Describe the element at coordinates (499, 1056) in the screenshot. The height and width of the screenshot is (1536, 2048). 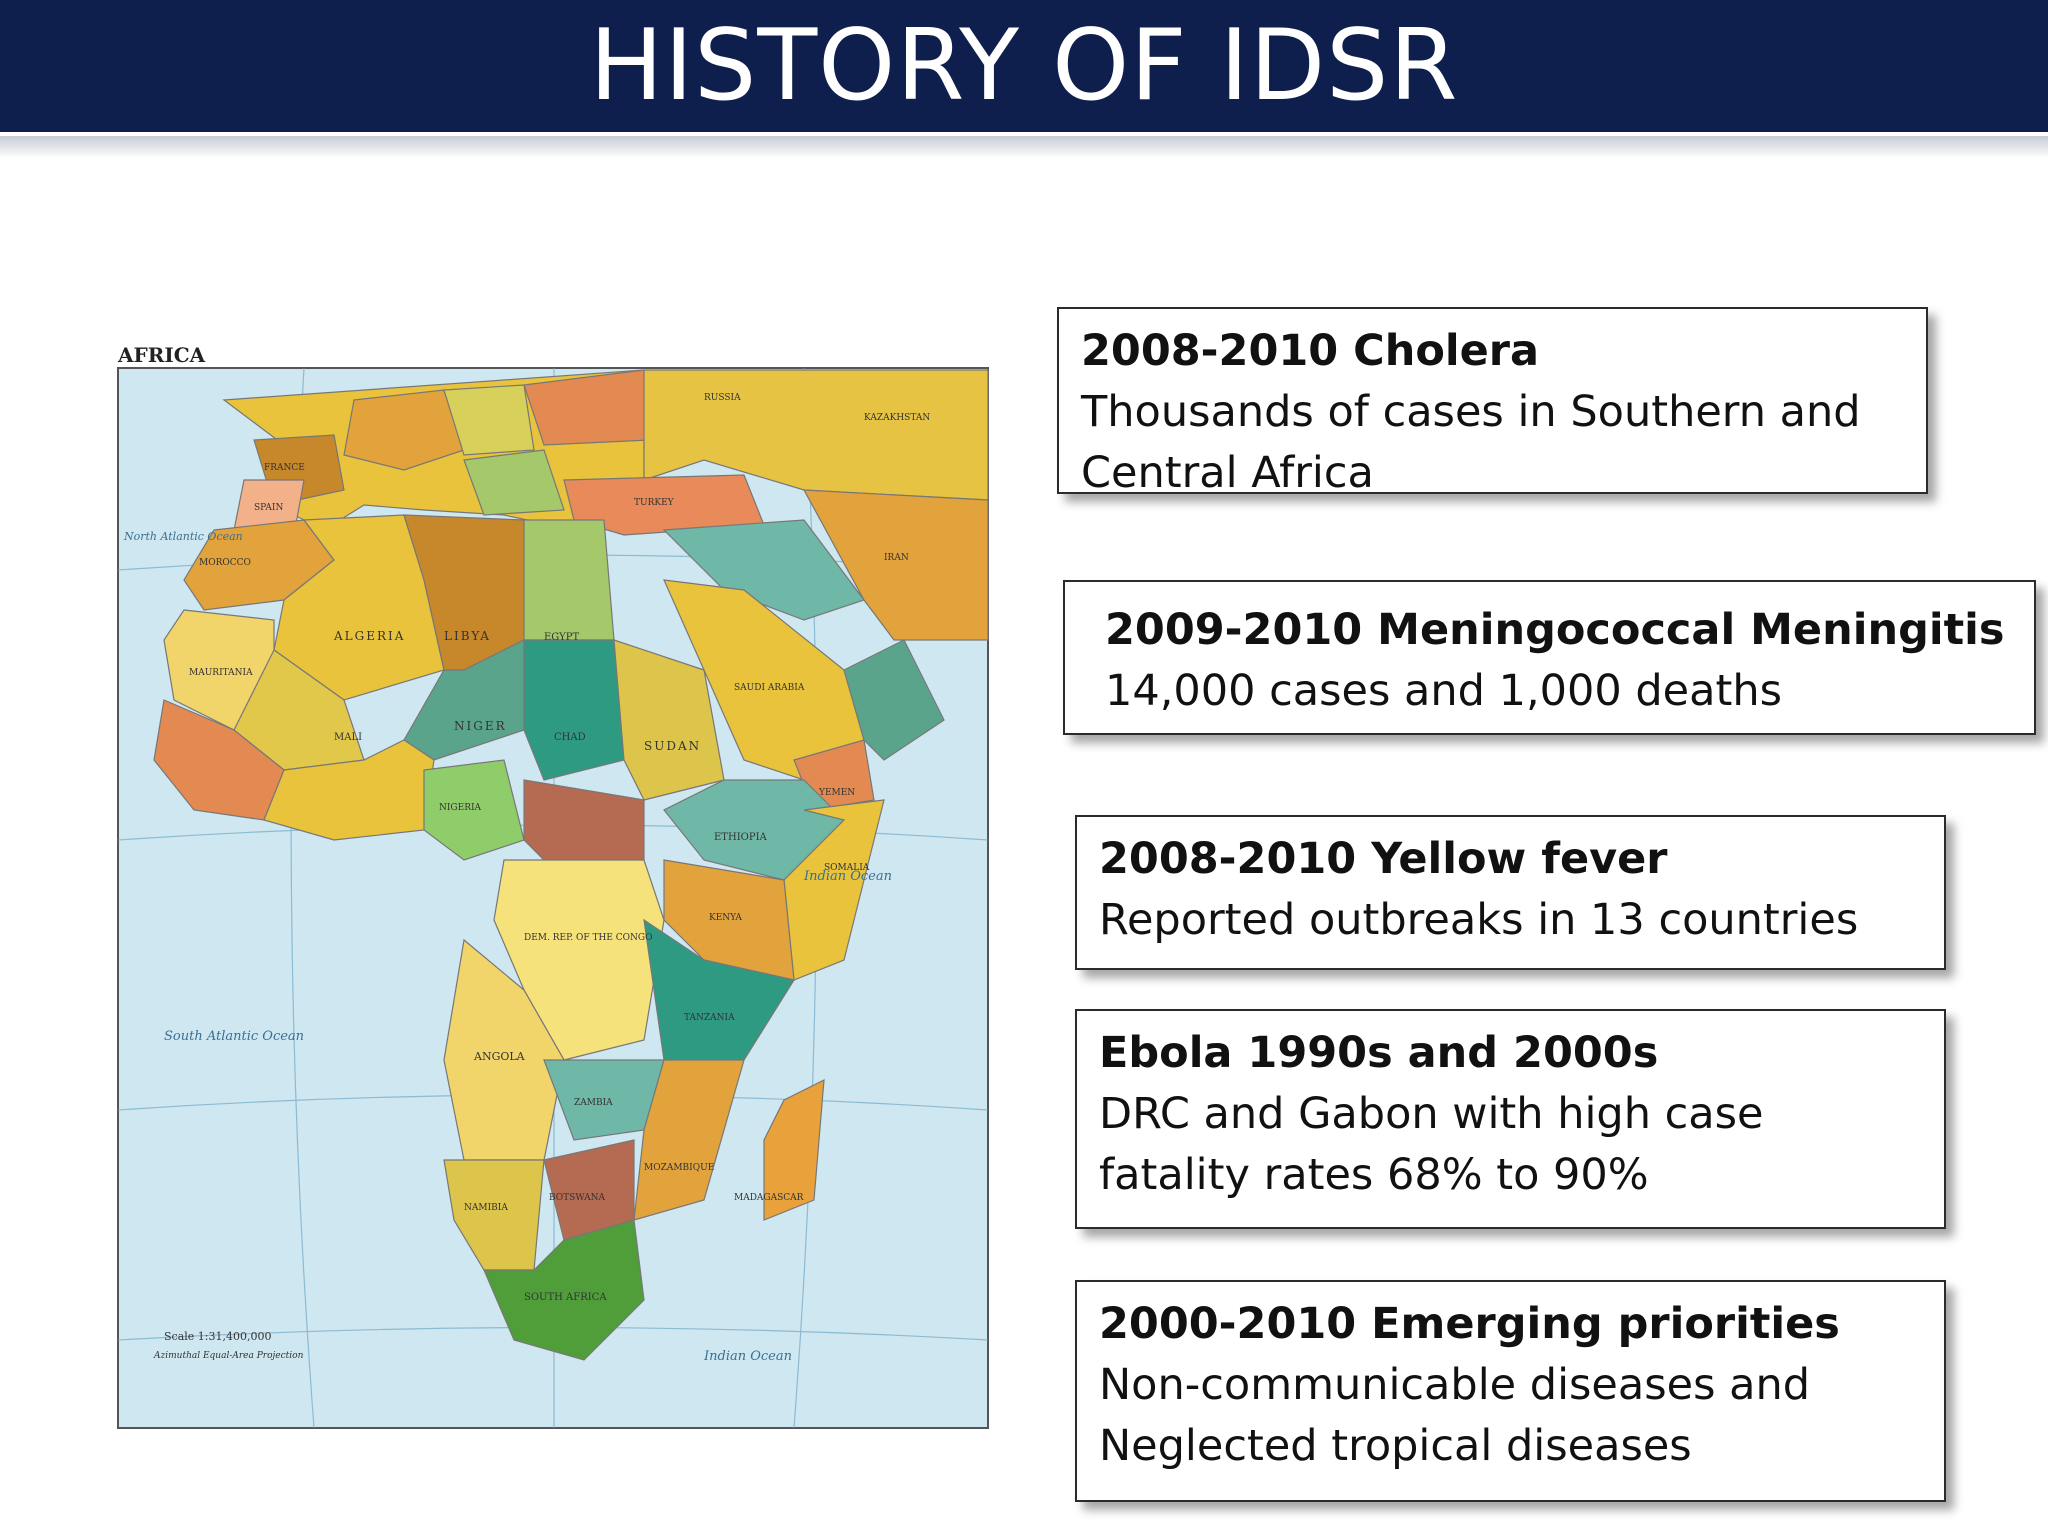
I see `map-label-angola: ANGOLA` at that location.